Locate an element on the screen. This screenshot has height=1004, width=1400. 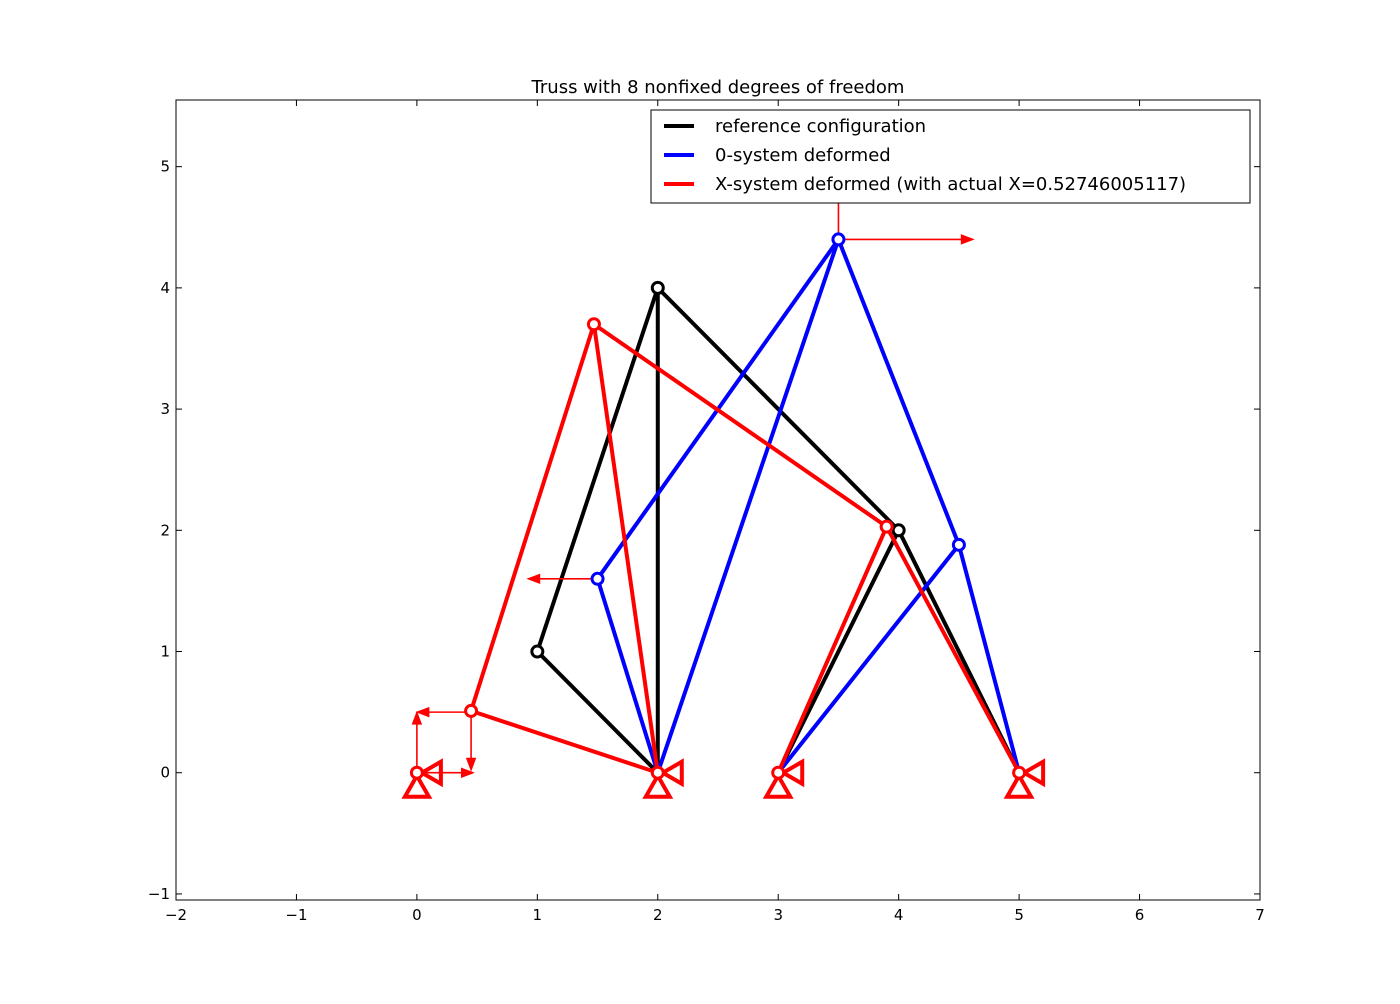
x-tick-label: 1 is located at coordinates (538, 915).